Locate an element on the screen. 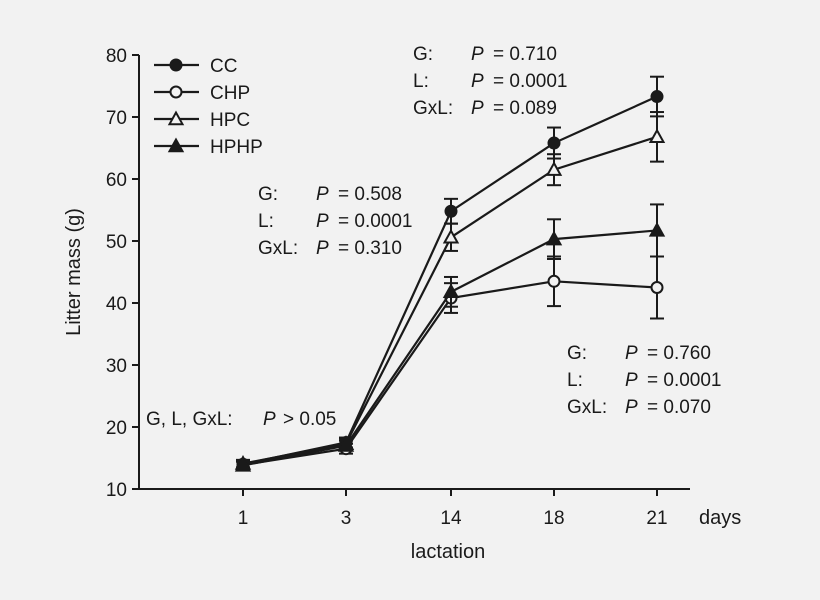 This screenshot has height=600, width=820. y-tick-label-10: 10 is located at coordinates (116, 490).